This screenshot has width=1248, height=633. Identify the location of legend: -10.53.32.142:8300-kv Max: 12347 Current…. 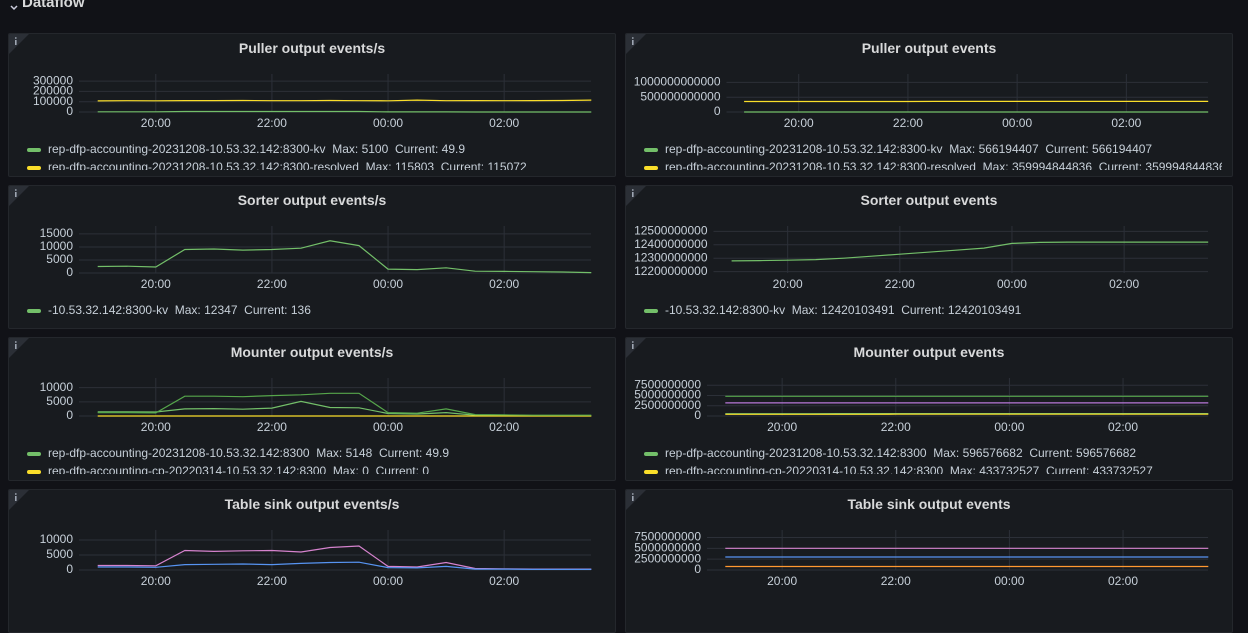
(316, 311).